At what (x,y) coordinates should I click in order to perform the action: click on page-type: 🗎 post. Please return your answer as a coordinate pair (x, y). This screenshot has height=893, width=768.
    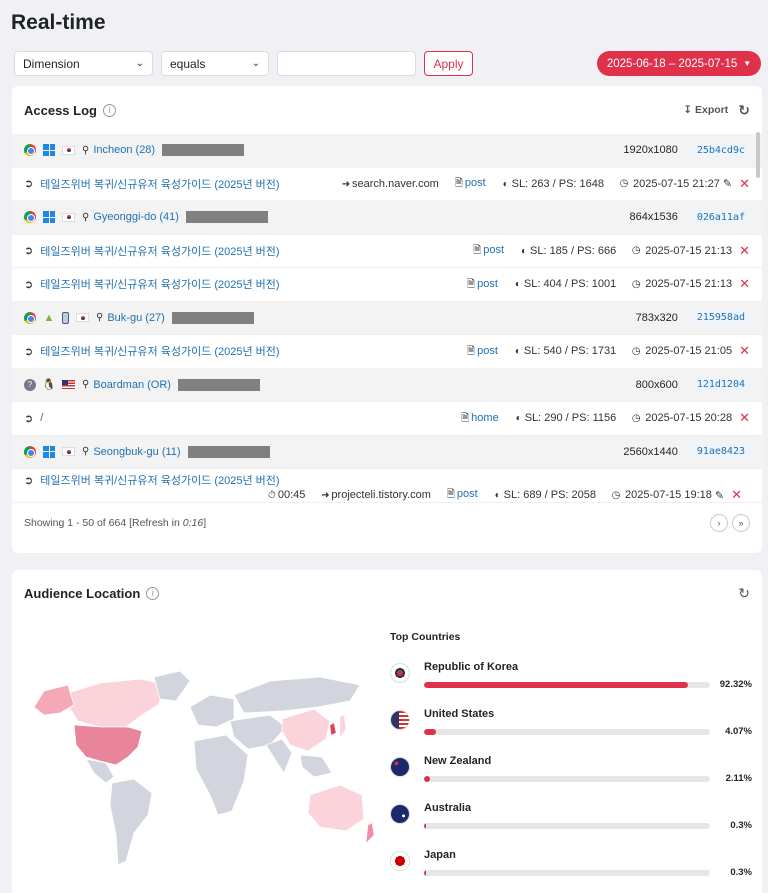
    Looking at the image, I should click on (481, 352).